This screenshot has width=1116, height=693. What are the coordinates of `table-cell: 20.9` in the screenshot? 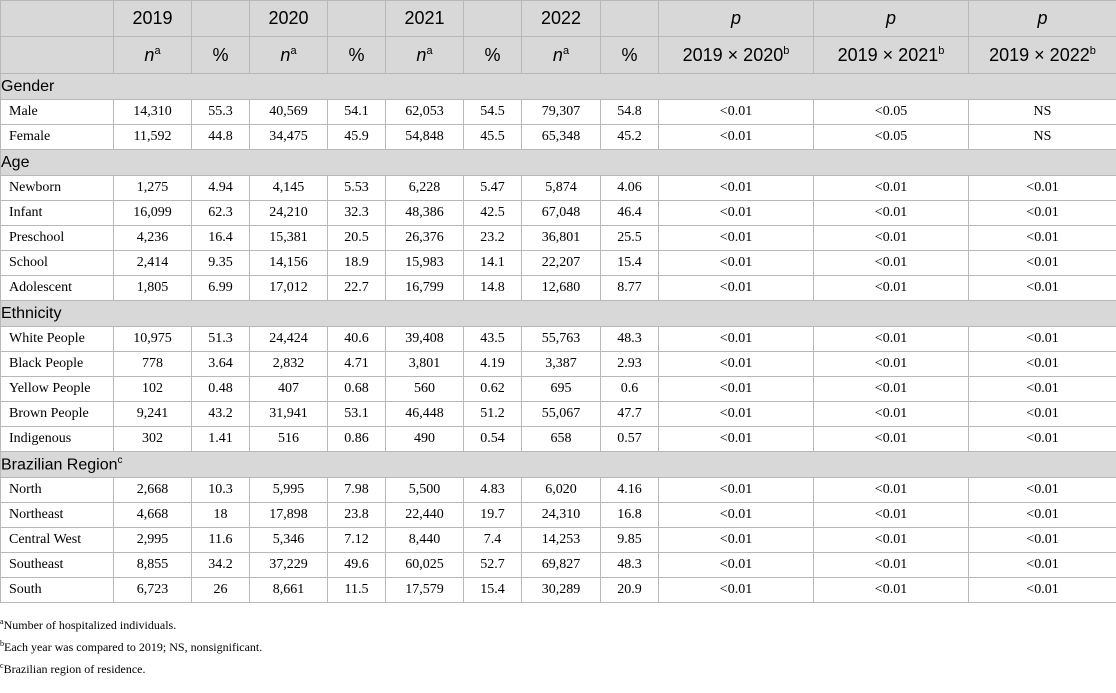 It's located at (629, 590).